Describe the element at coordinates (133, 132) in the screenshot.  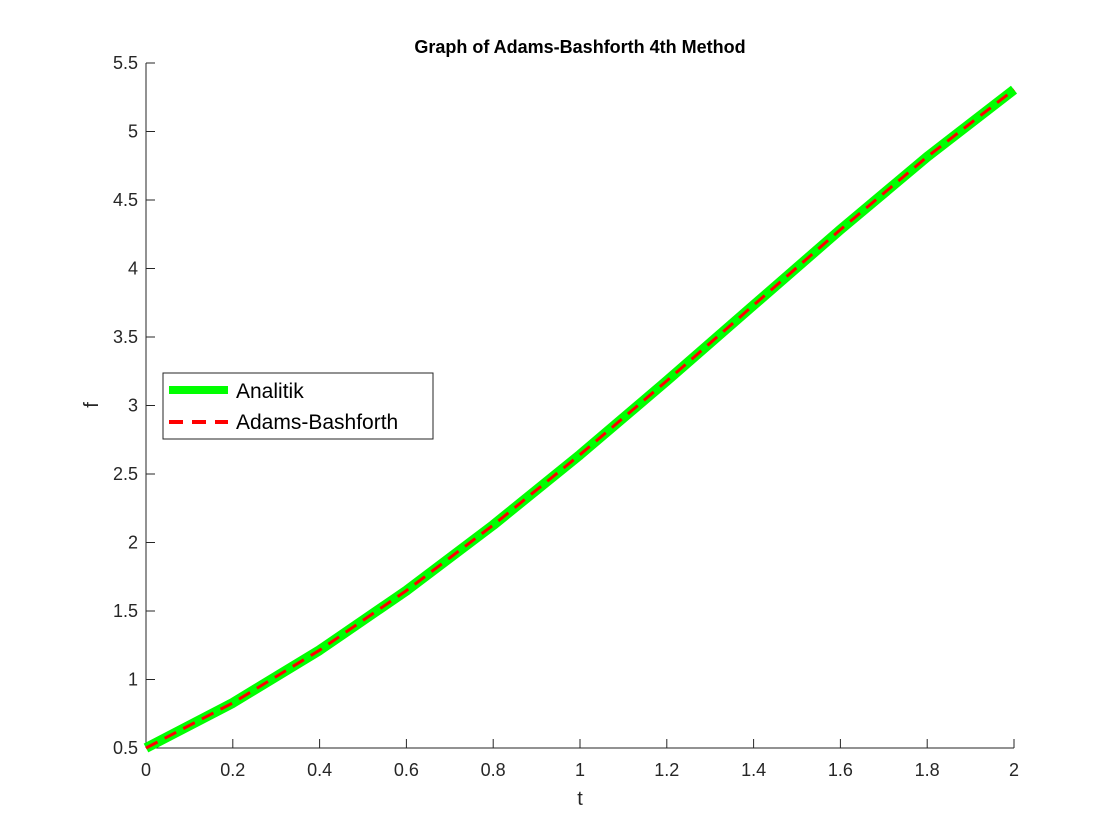
I see `y-tick-label: 5` at that location.